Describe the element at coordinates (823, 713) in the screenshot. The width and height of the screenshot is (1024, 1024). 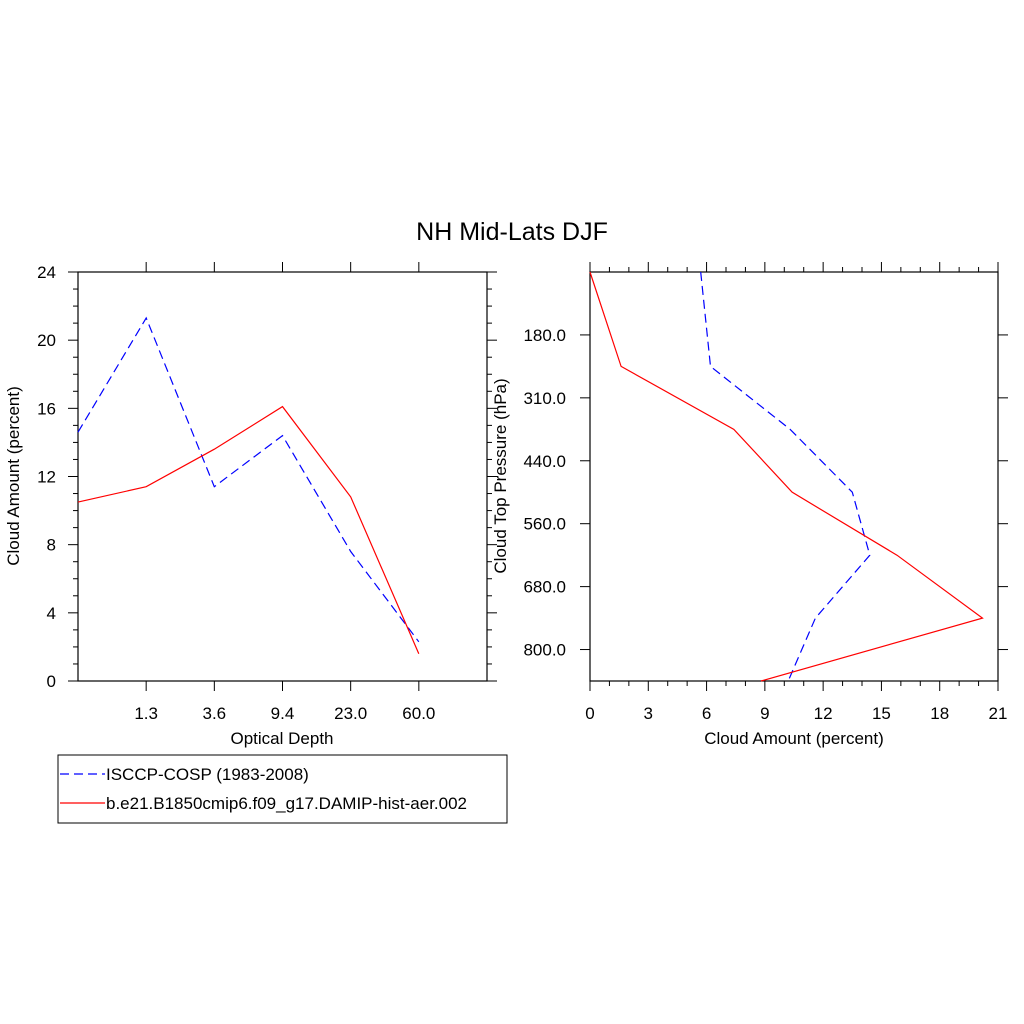
I see `x-tick-label: 12` at that location.